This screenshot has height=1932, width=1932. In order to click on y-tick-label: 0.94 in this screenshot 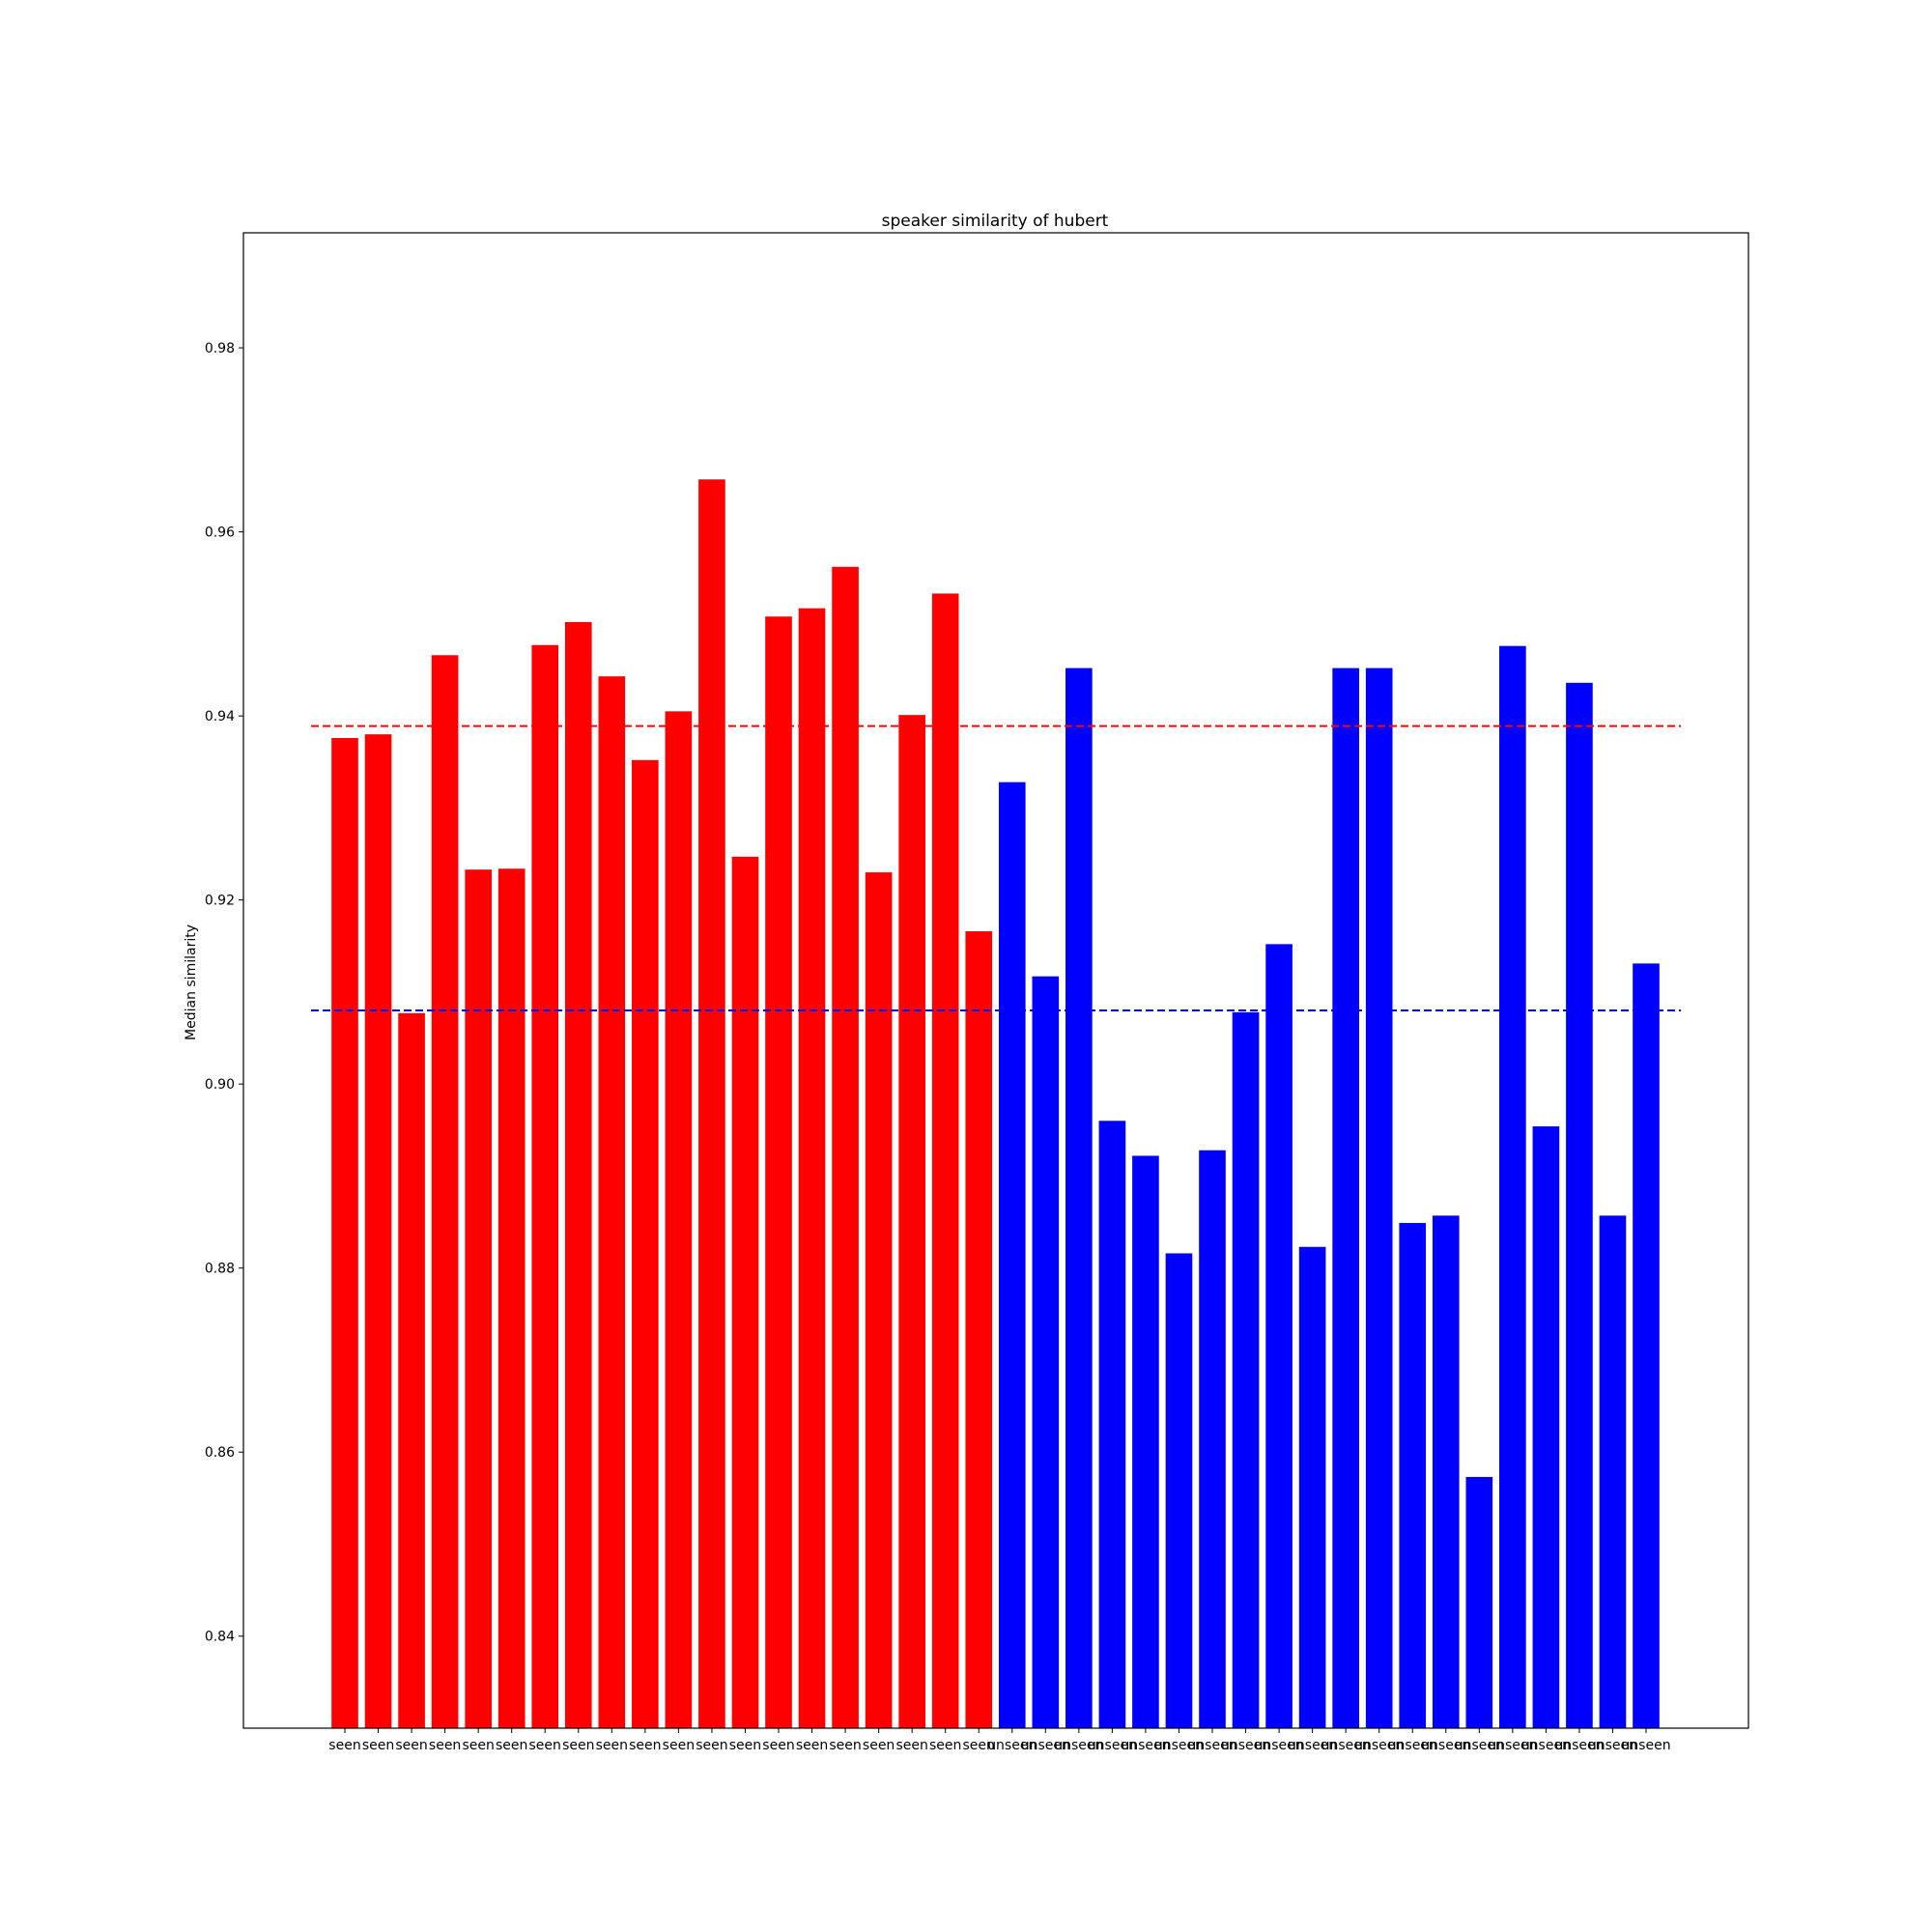, I will do `click(220, 716)`.